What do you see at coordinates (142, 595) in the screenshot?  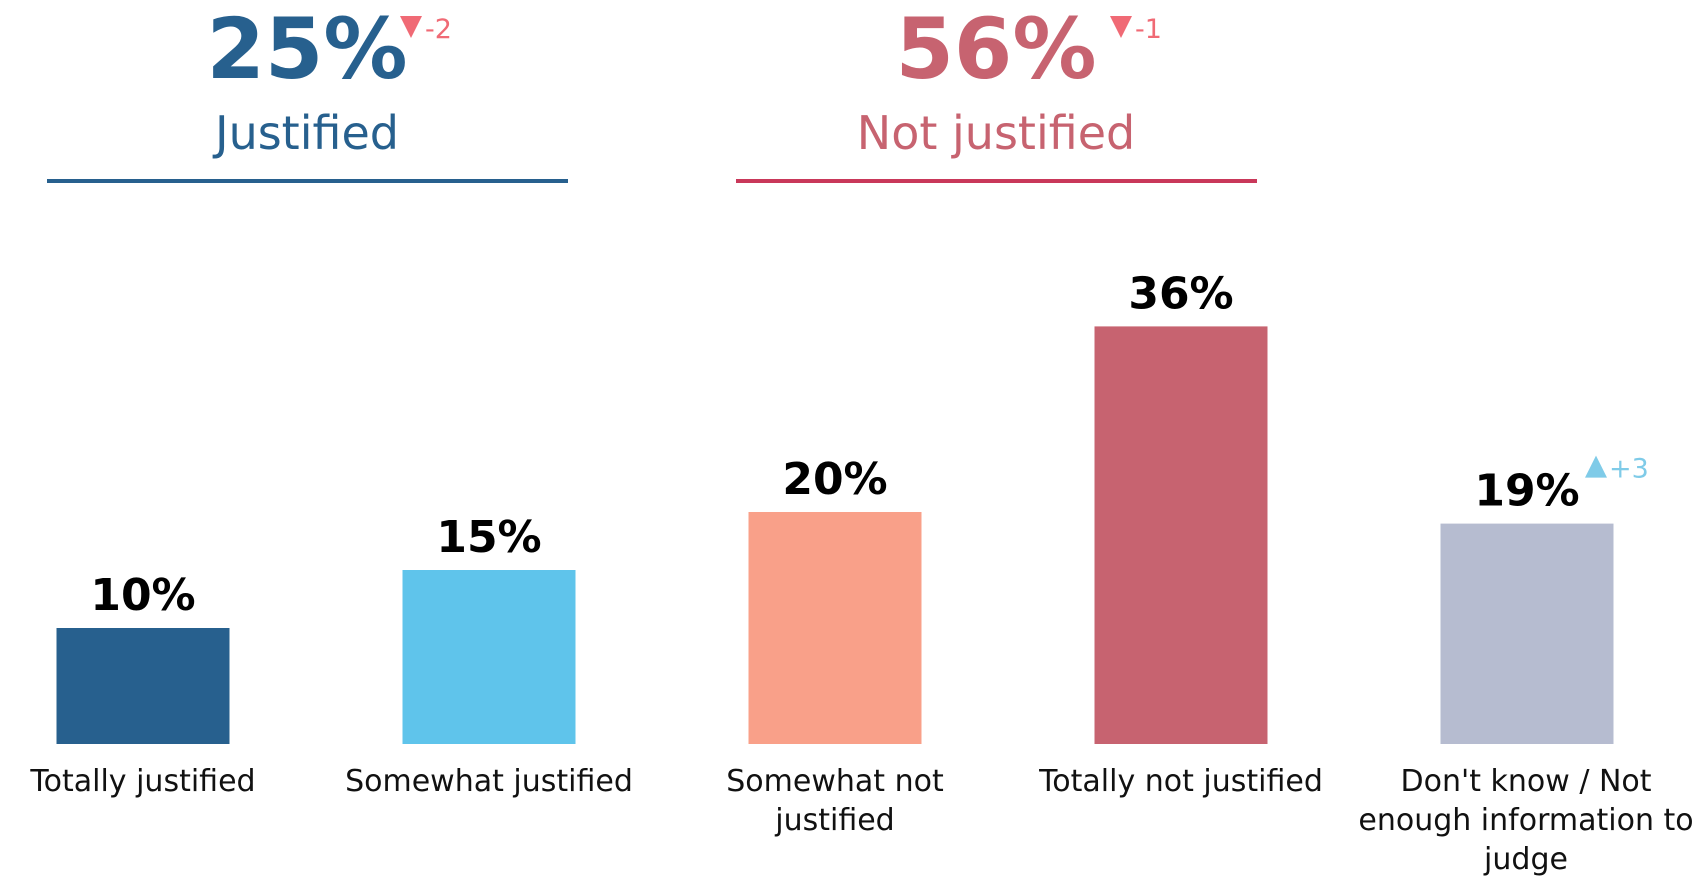 I see `value-label: 10%` at bounding box center [142, 595].